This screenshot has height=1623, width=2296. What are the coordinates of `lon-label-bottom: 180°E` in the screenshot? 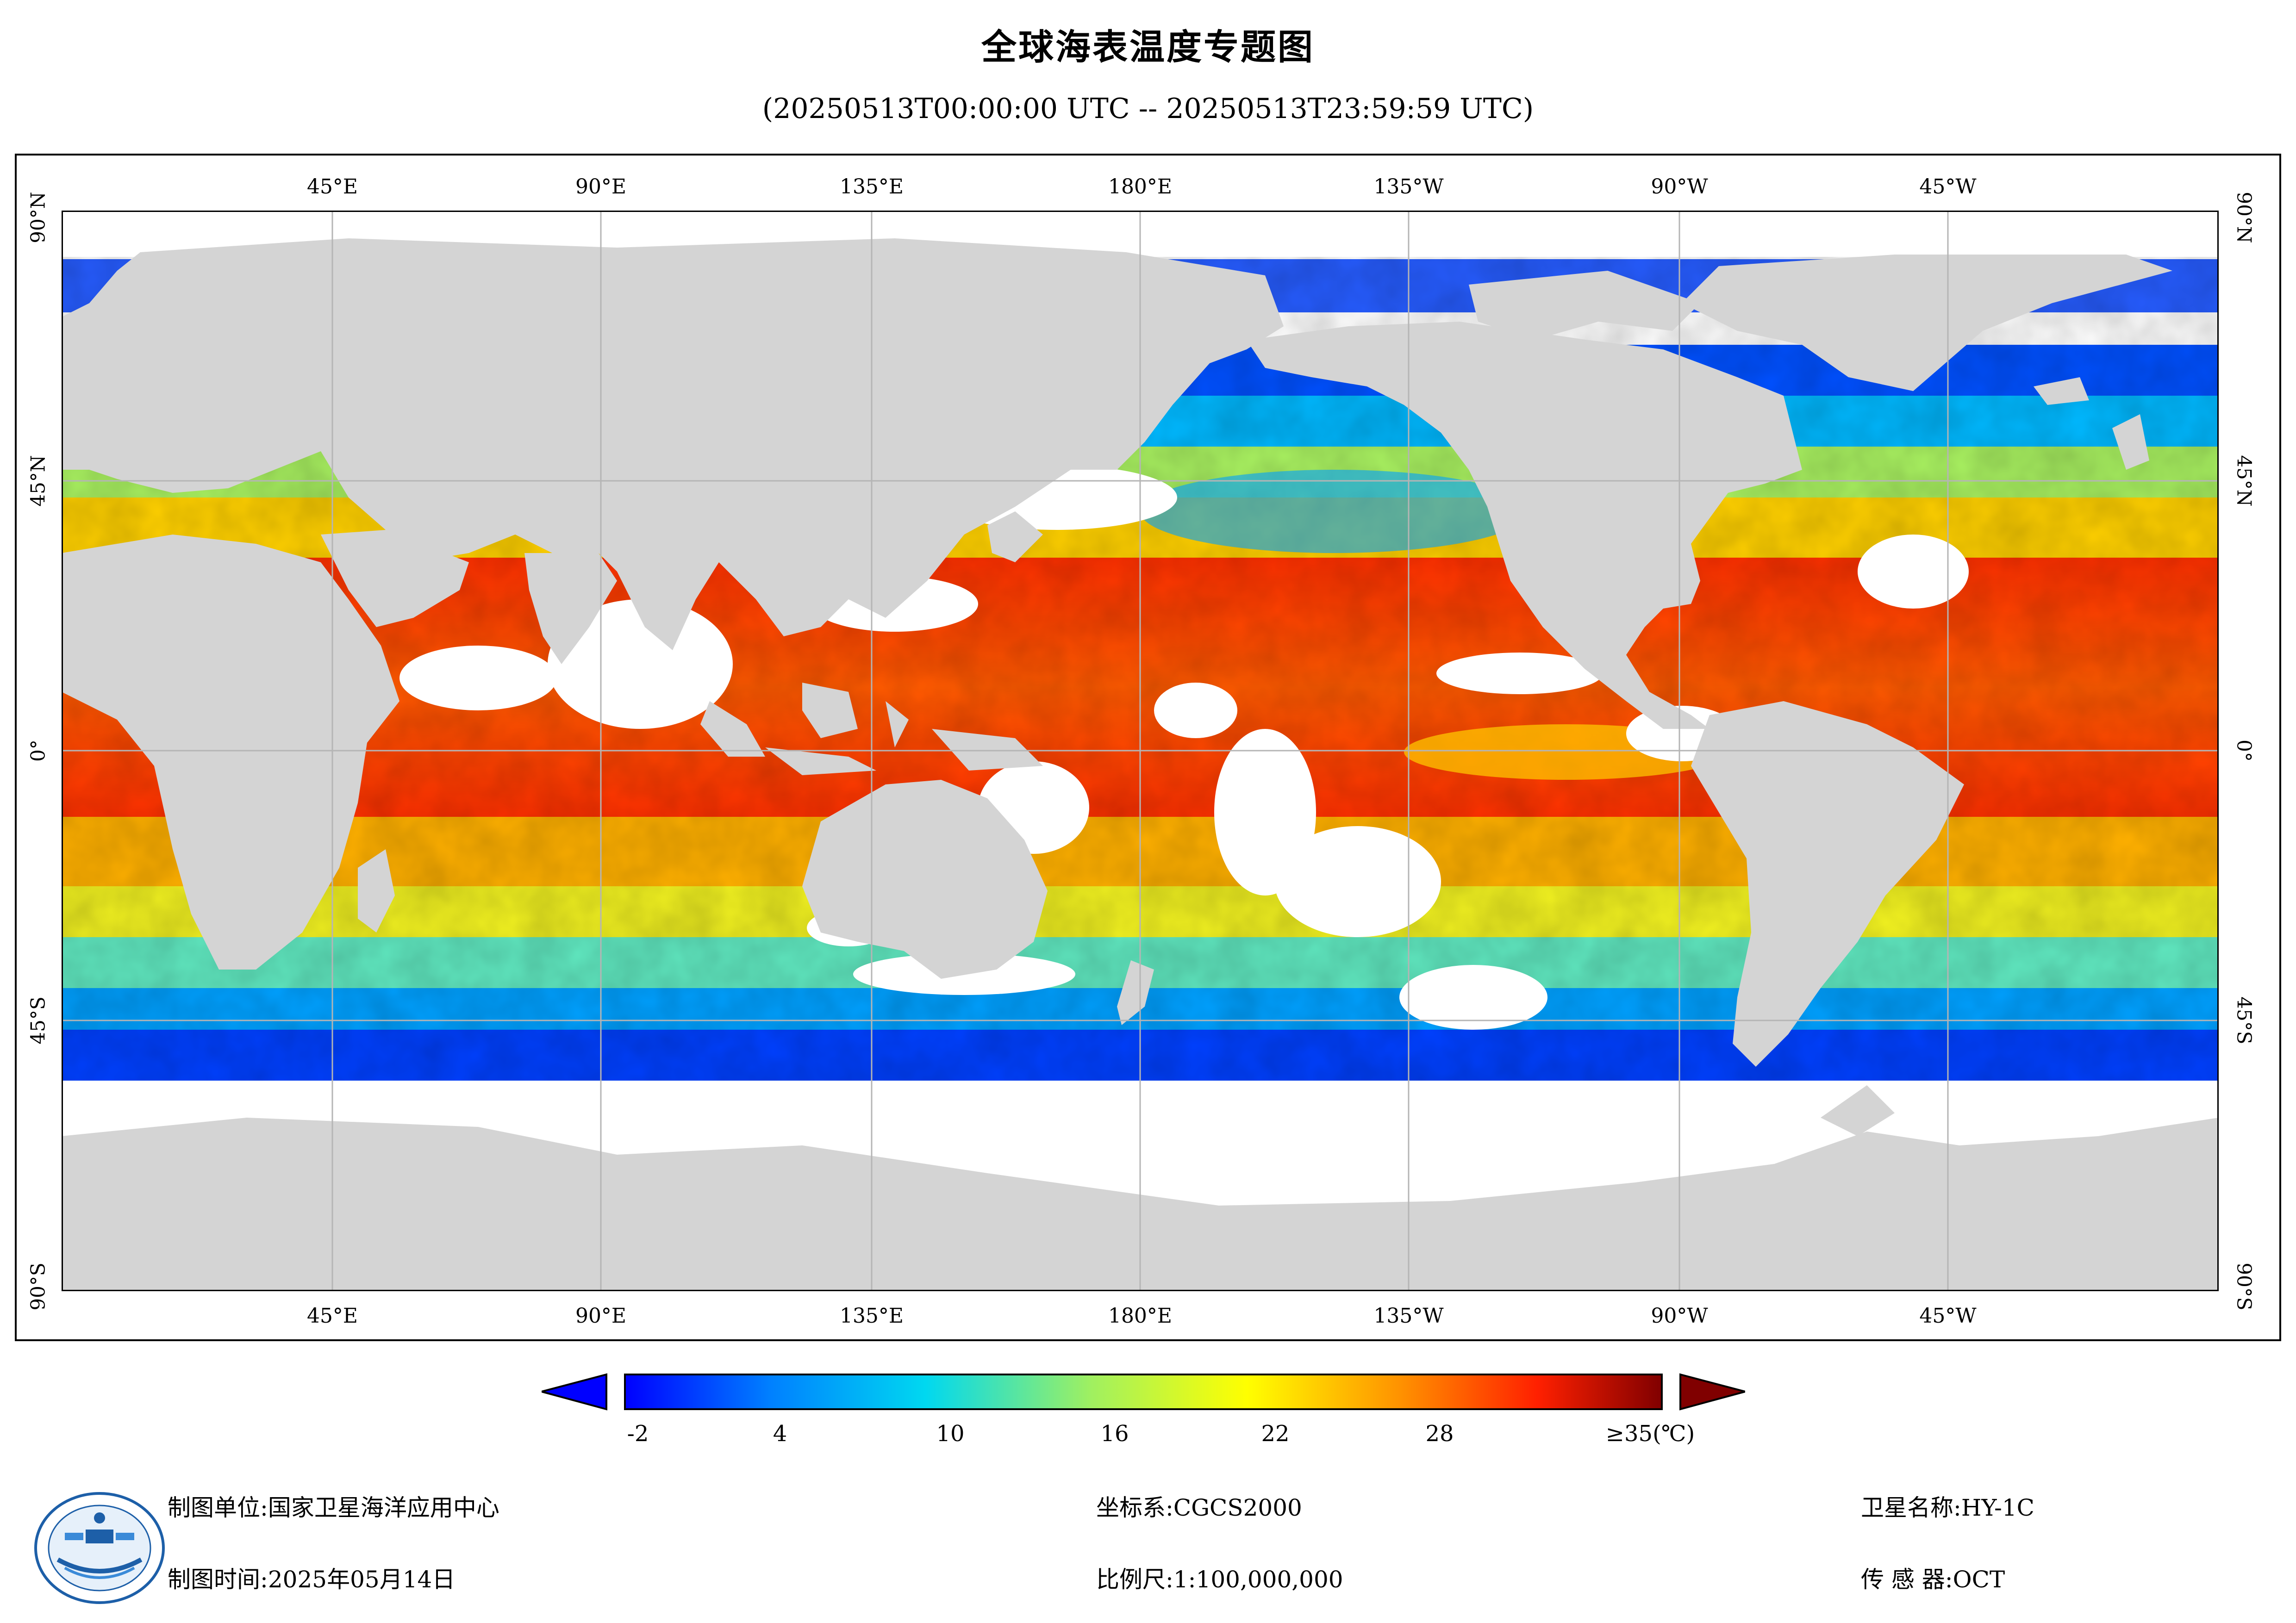 It's located at (1140, 1316).